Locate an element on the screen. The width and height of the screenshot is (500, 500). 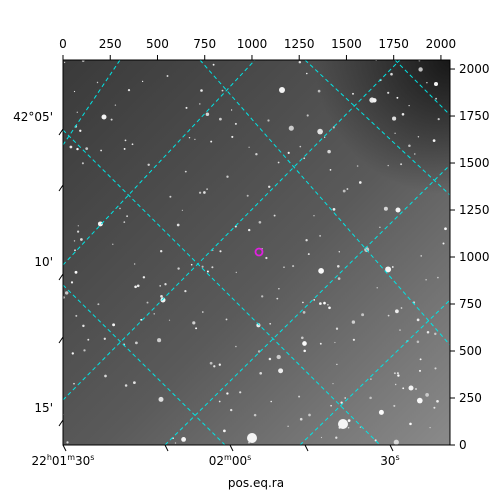
dec-axis-left: 42°05' 10' 15' is located at coordinates (38, 268).